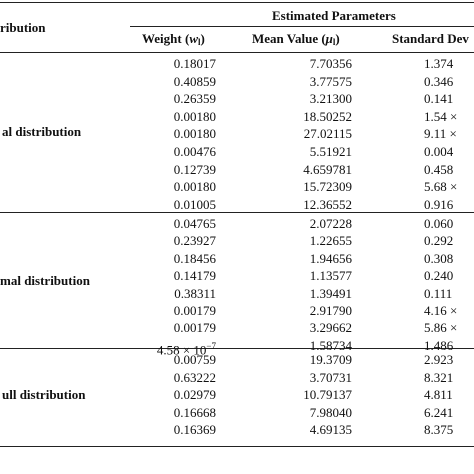  I want to click on cell-std: 1.54 ×, so click(441, 116).